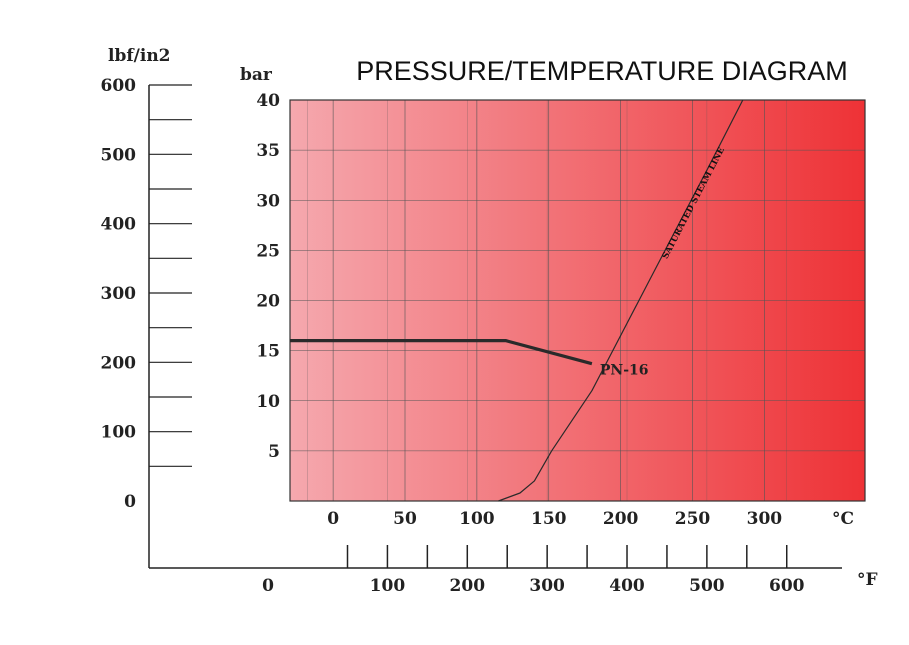 The width and height of the screenshot is (909, 645). What do you see at coordinates (693, 519) in the screenshot?
I see `x-tick-label-250: 250` at bounding box center [693, 519].